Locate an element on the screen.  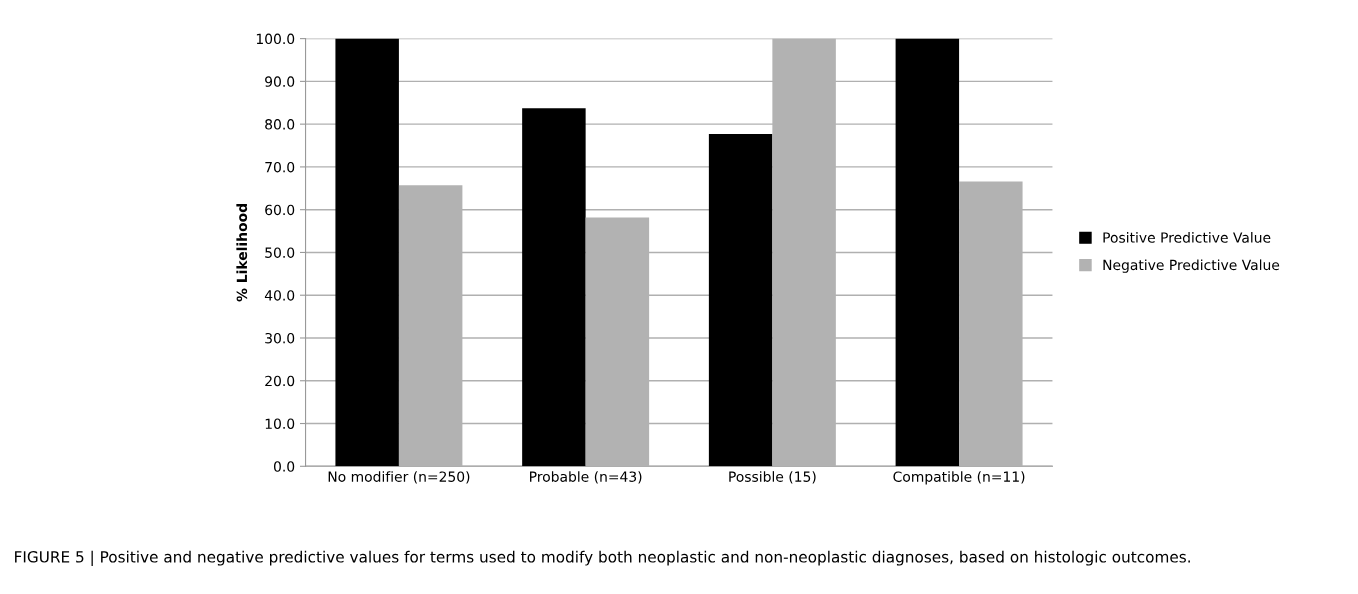
y-tick-label: 80.0 is located at coordinates (280, 124).